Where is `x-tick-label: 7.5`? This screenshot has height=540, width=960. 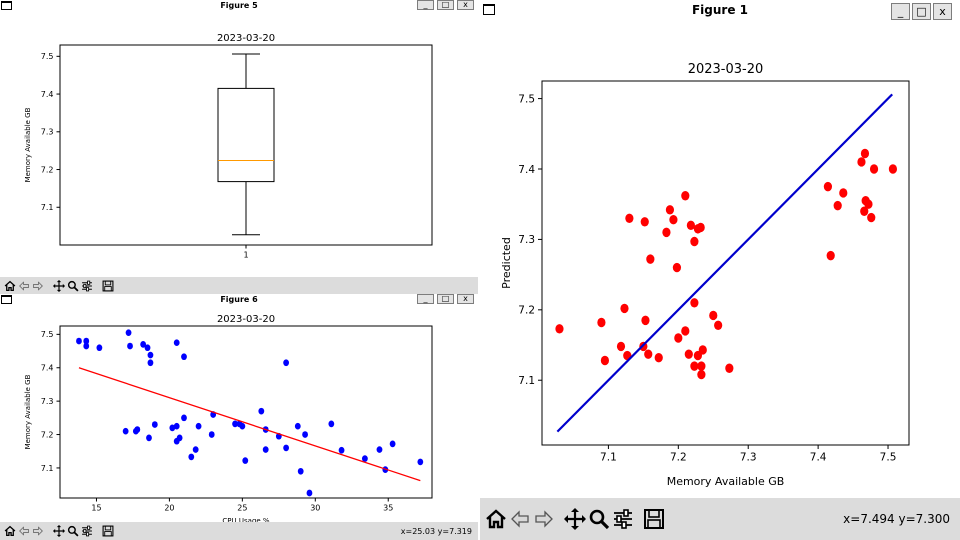
x-tick-label: 7.5 is located at coordinates (888, 458).